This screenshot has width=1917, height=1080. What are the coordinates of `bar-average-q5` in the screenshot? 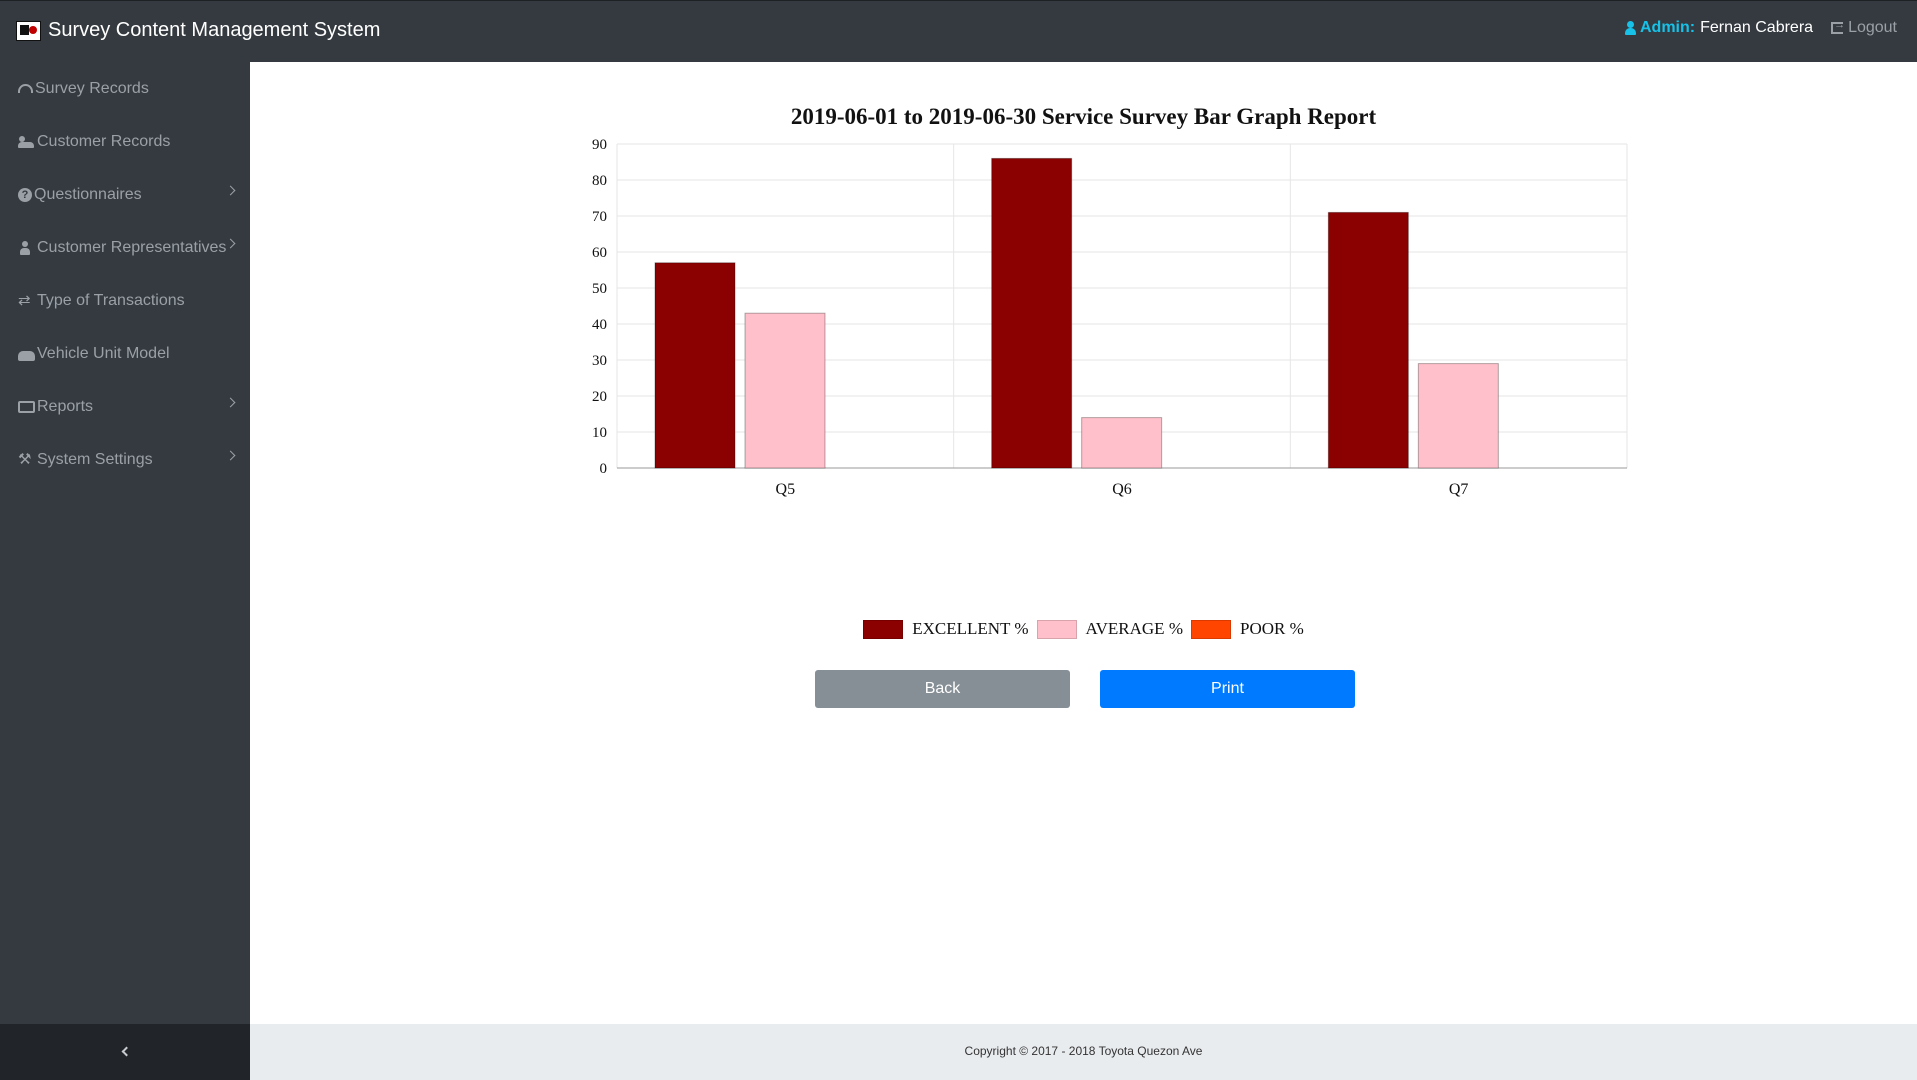 It's located at (785, 390).